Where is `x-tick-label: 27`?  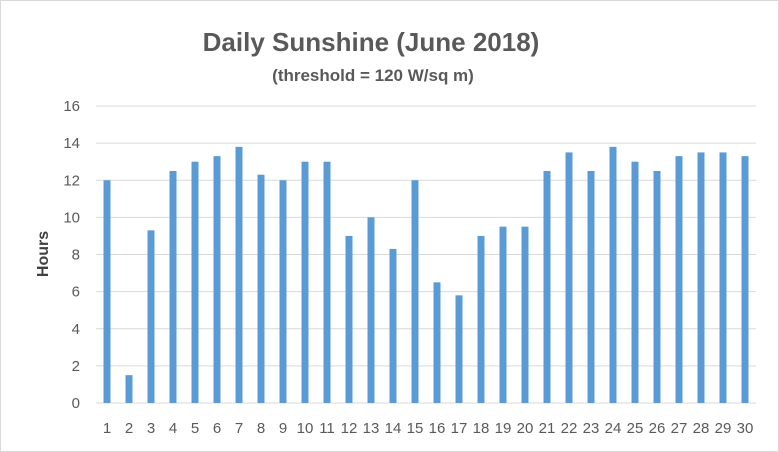 x-tick-label: 27 is located at coordinates (679, 428).